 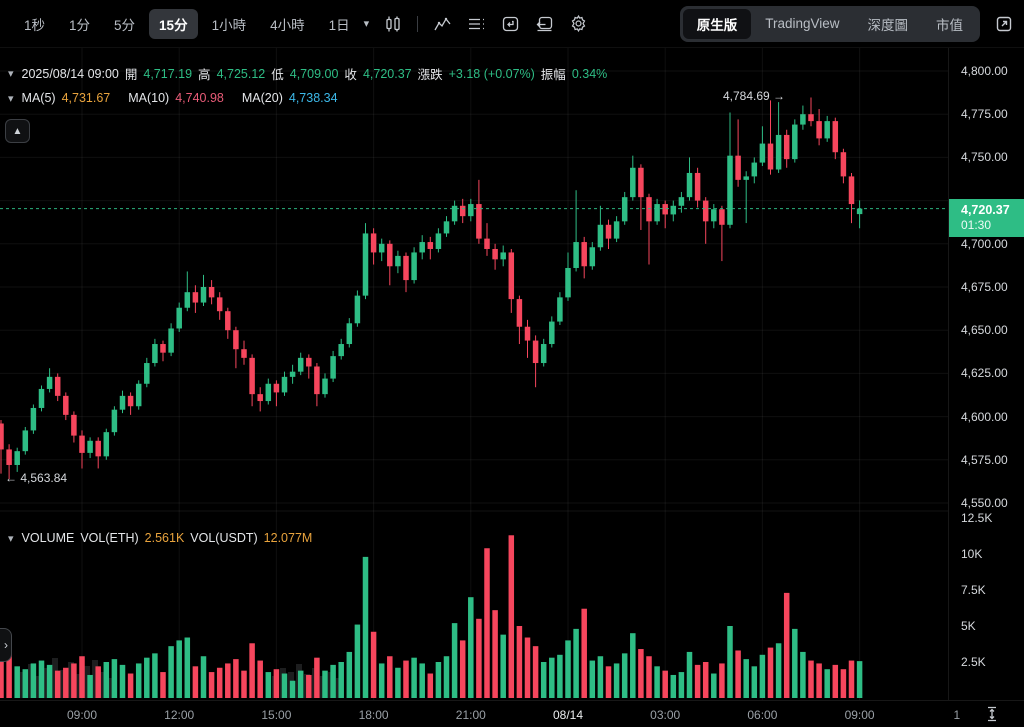 I want to click on price-axis-label: 4,600.00, so click(x=984, y=416).